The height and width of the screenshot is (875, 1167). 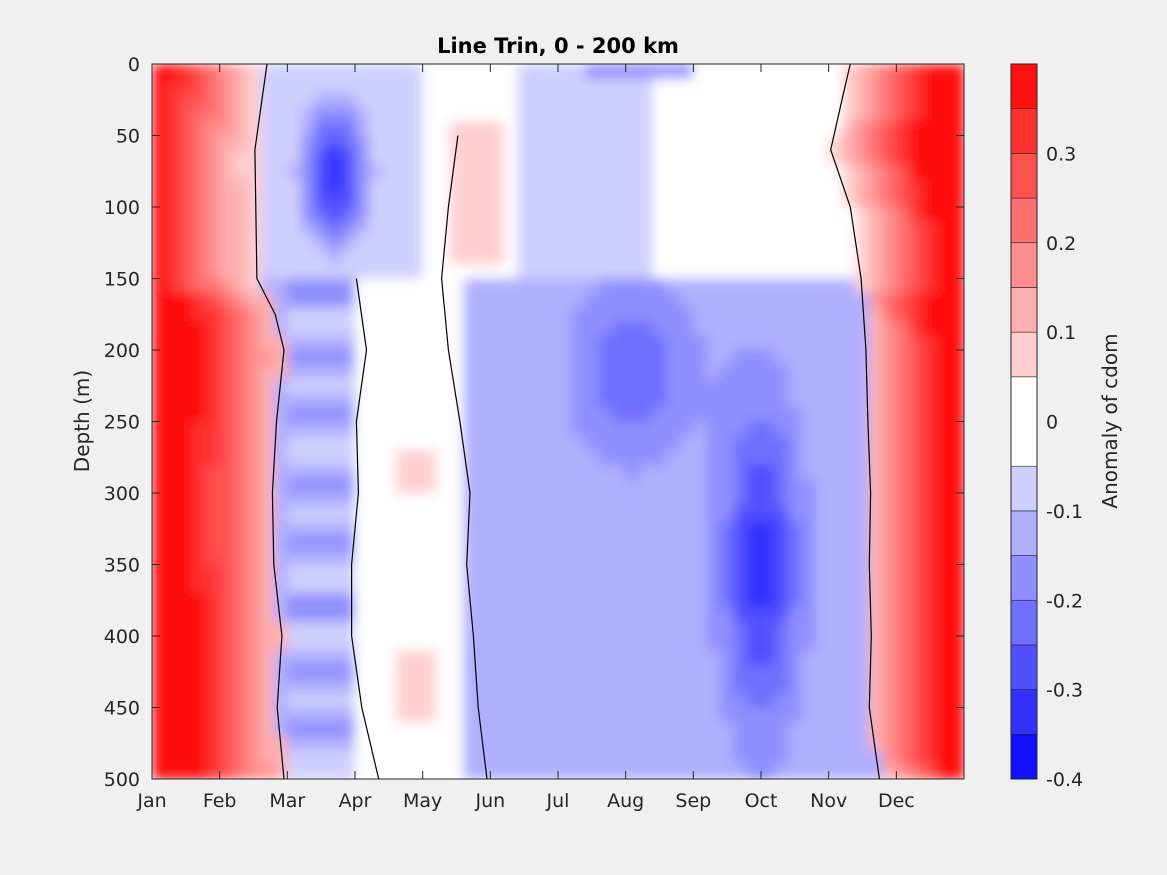 I want to click on x-tick-label: Apr, so click(x=355, y=801).